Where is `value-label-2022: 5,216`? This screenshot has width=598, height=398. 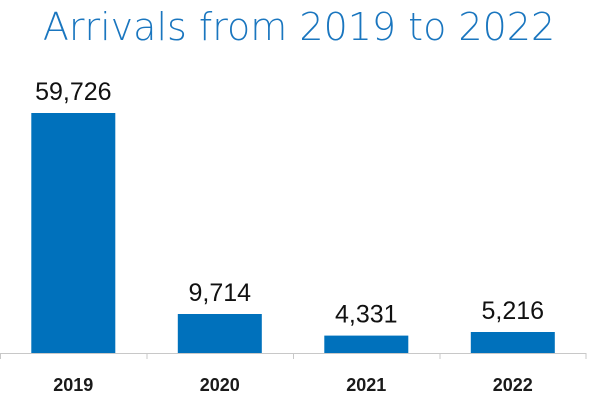 value-label-2022: 5,216 is located at coordinates (513, 311).